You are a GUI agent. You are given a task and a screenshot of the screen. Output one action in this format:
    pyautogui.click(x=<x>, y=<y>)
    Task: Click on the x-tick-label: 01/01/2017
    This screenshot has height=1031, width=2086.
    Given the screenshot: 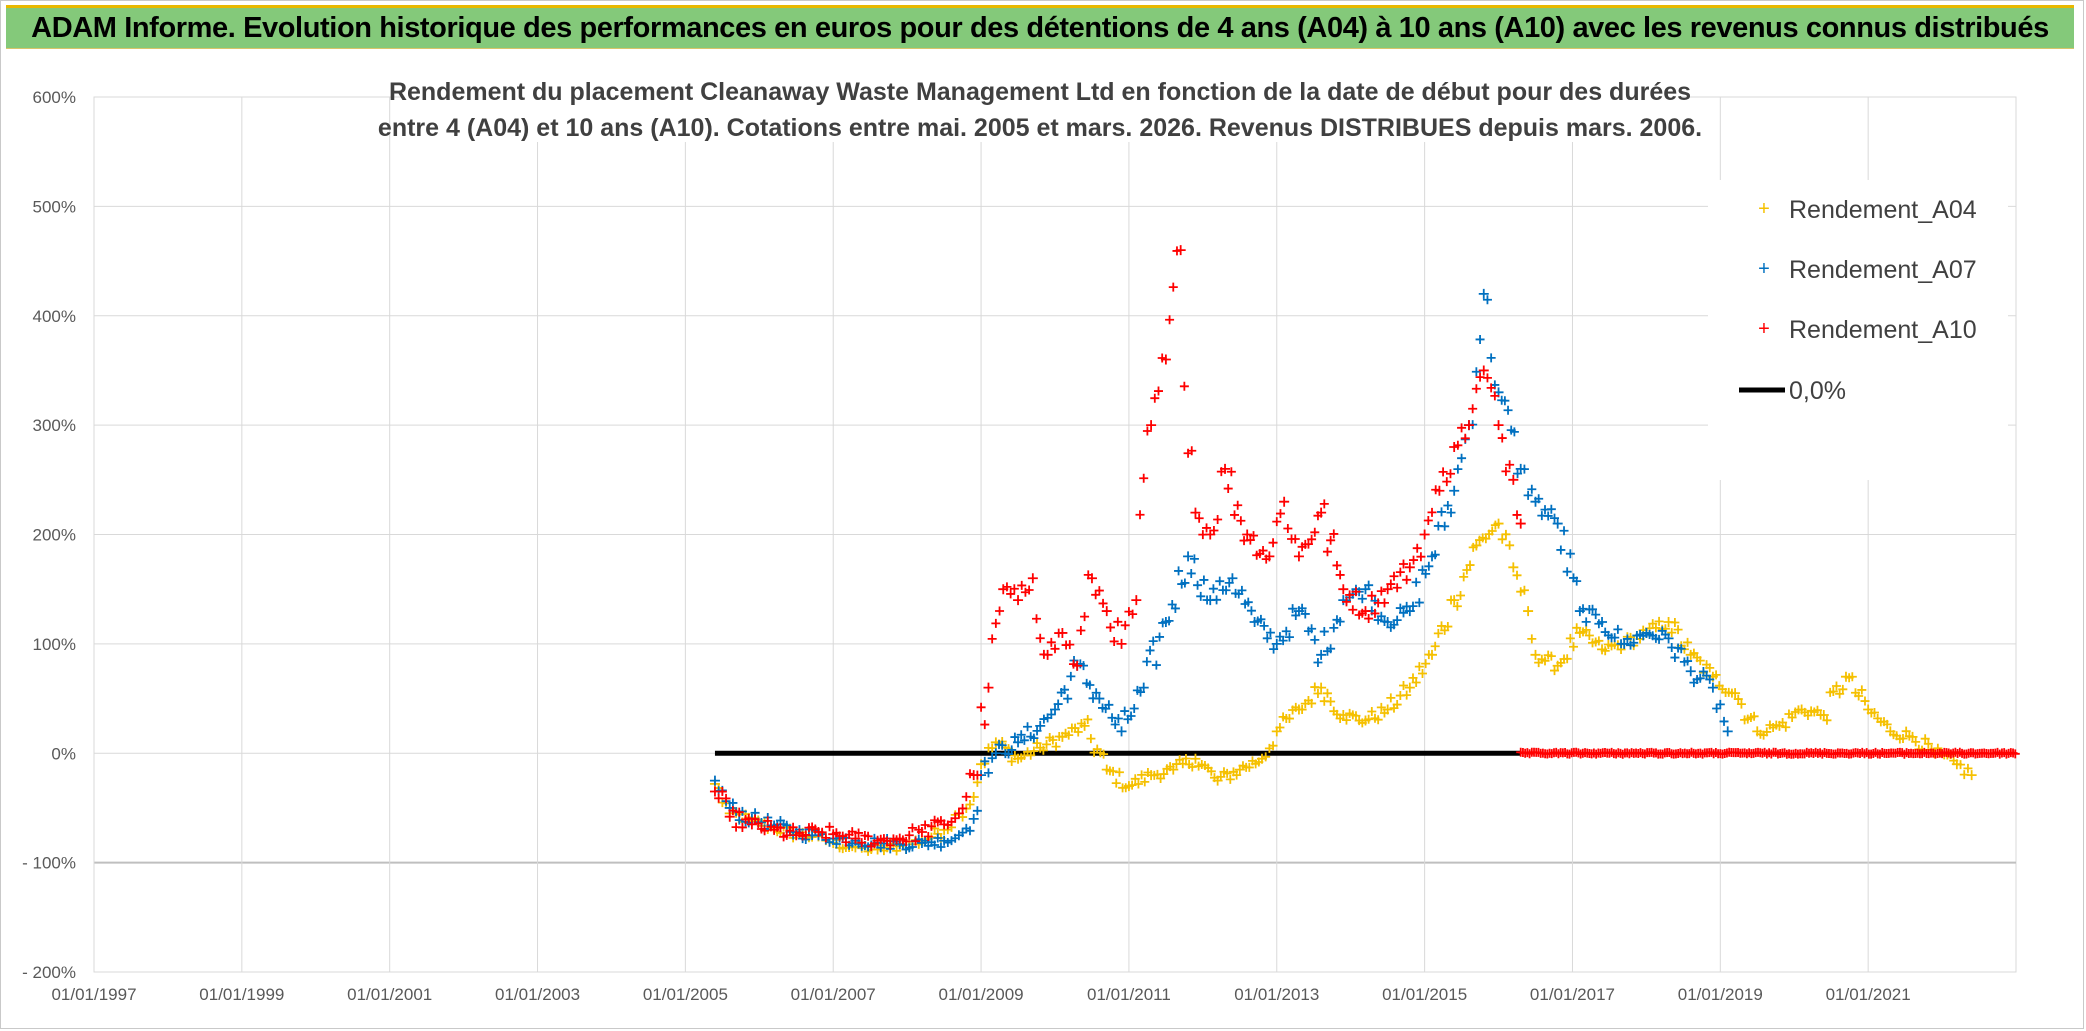 What is the action you would take?
    pyautogui.click(x=1572, y=994)
    